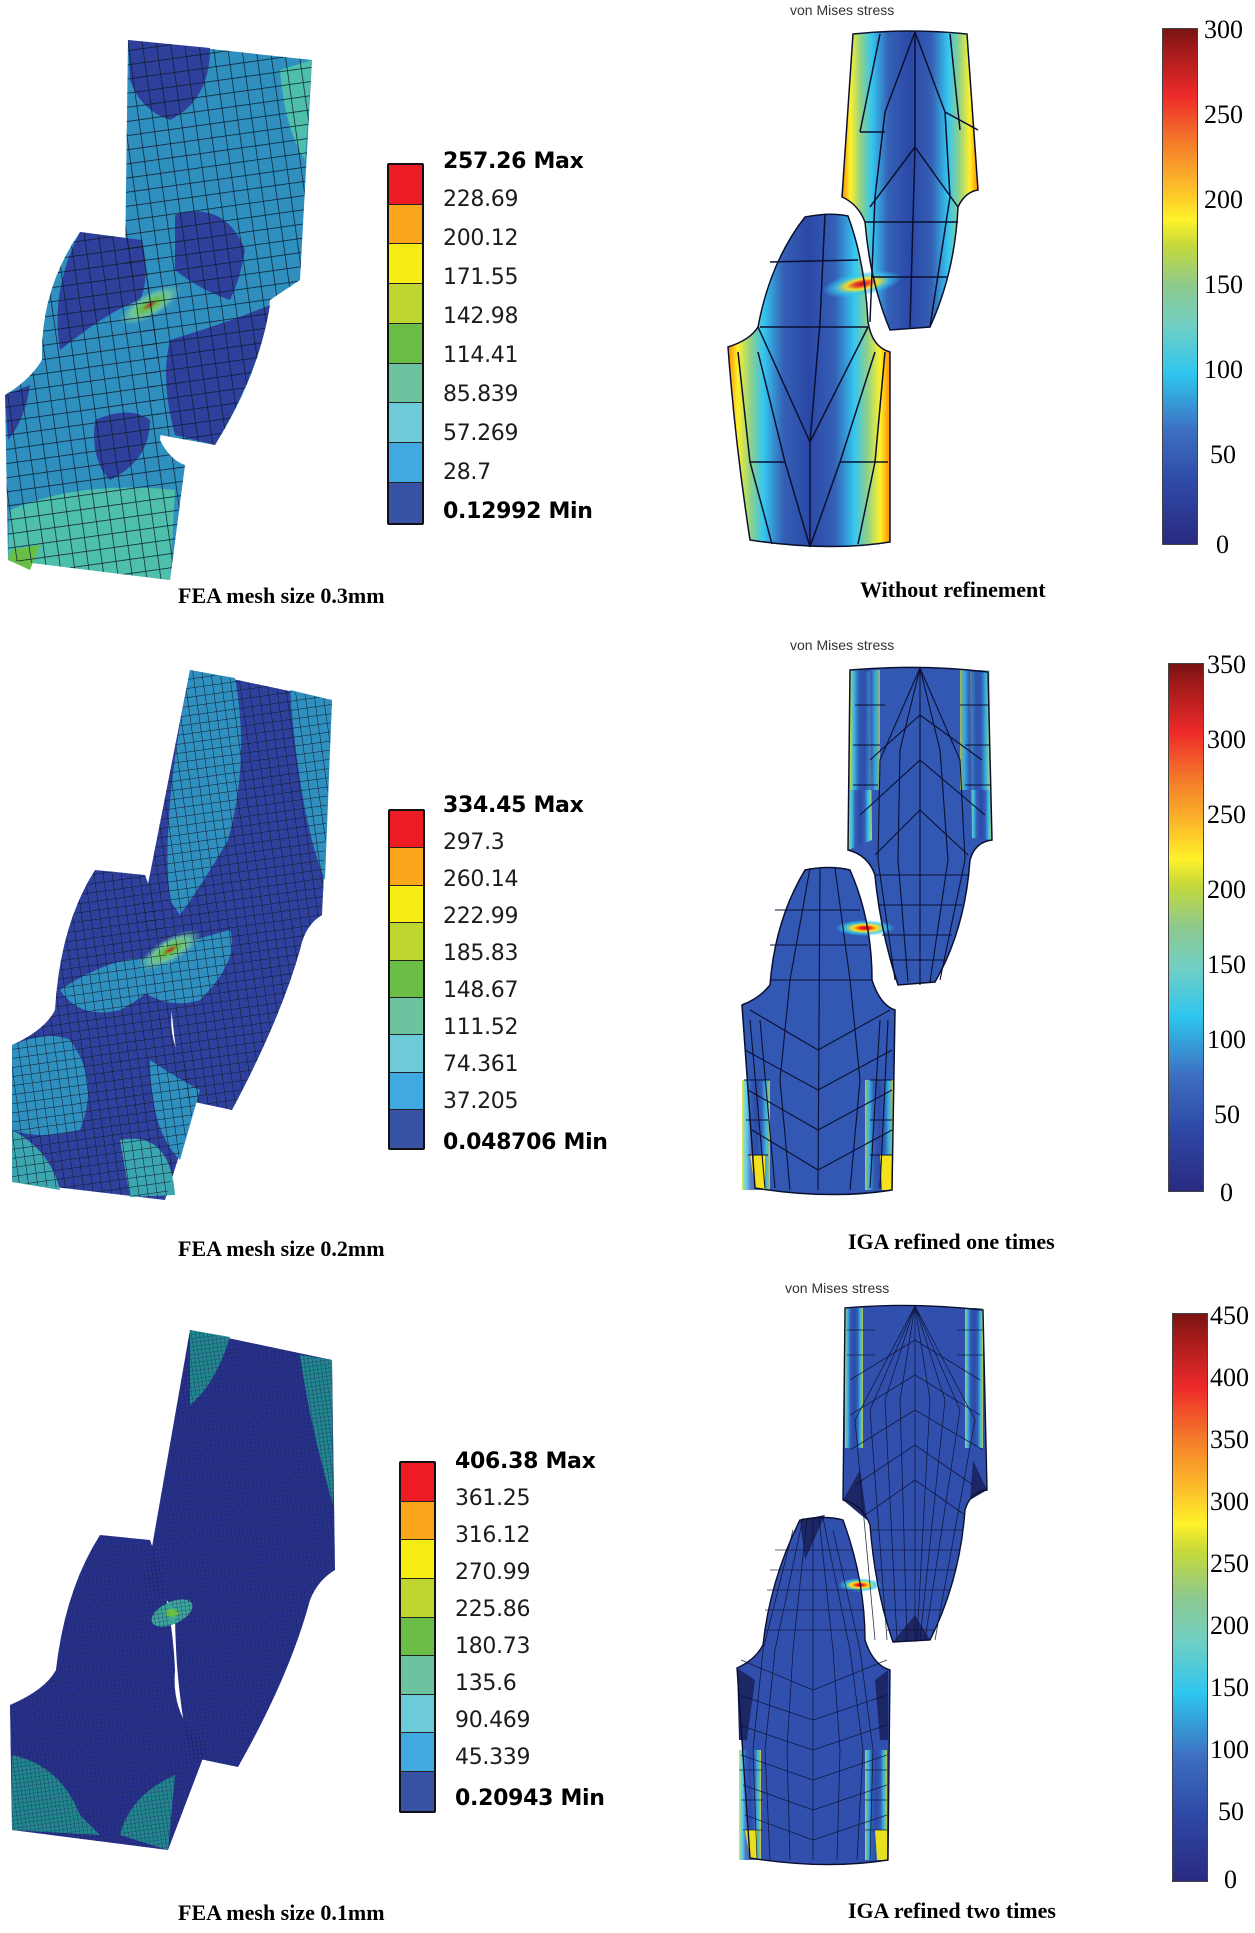  I want to click on iga-plot-without-refinement, so click(853, 289).